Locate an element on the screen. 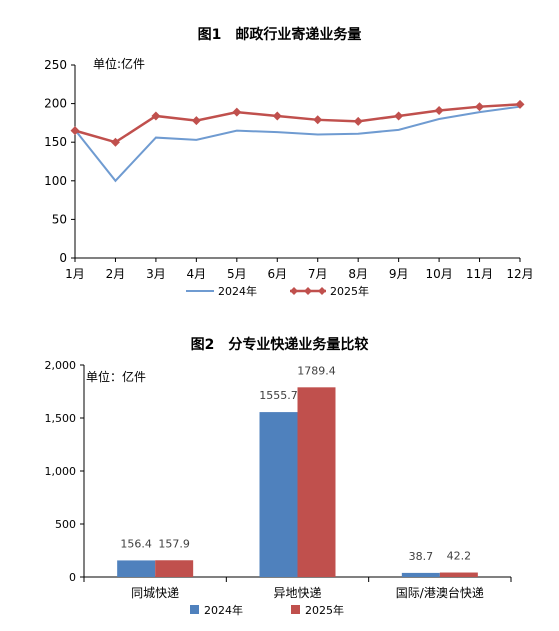 The width and height of the screenshot is (559, 631). chart2-data-label: 156.4 is located at coordinates (136, 543).